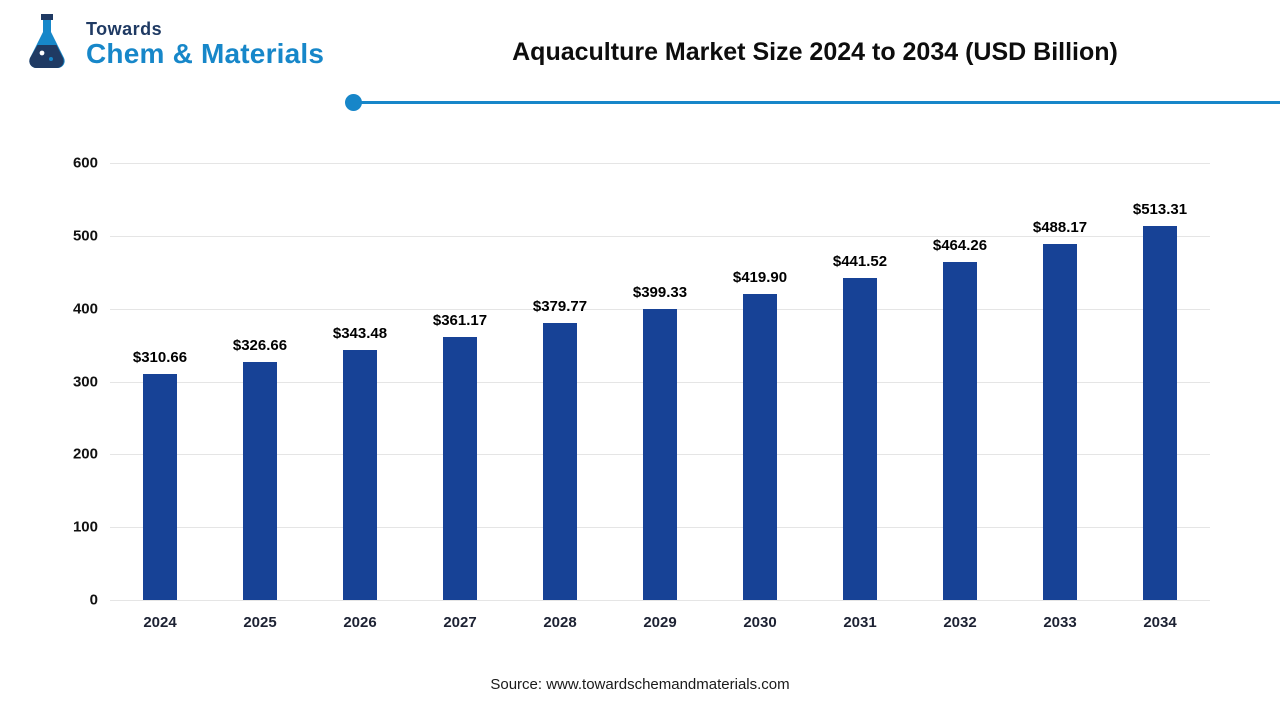 This screenshot has height=720, width=1280. I want to click on bar-value-label: $361.17, so click(460, 320).